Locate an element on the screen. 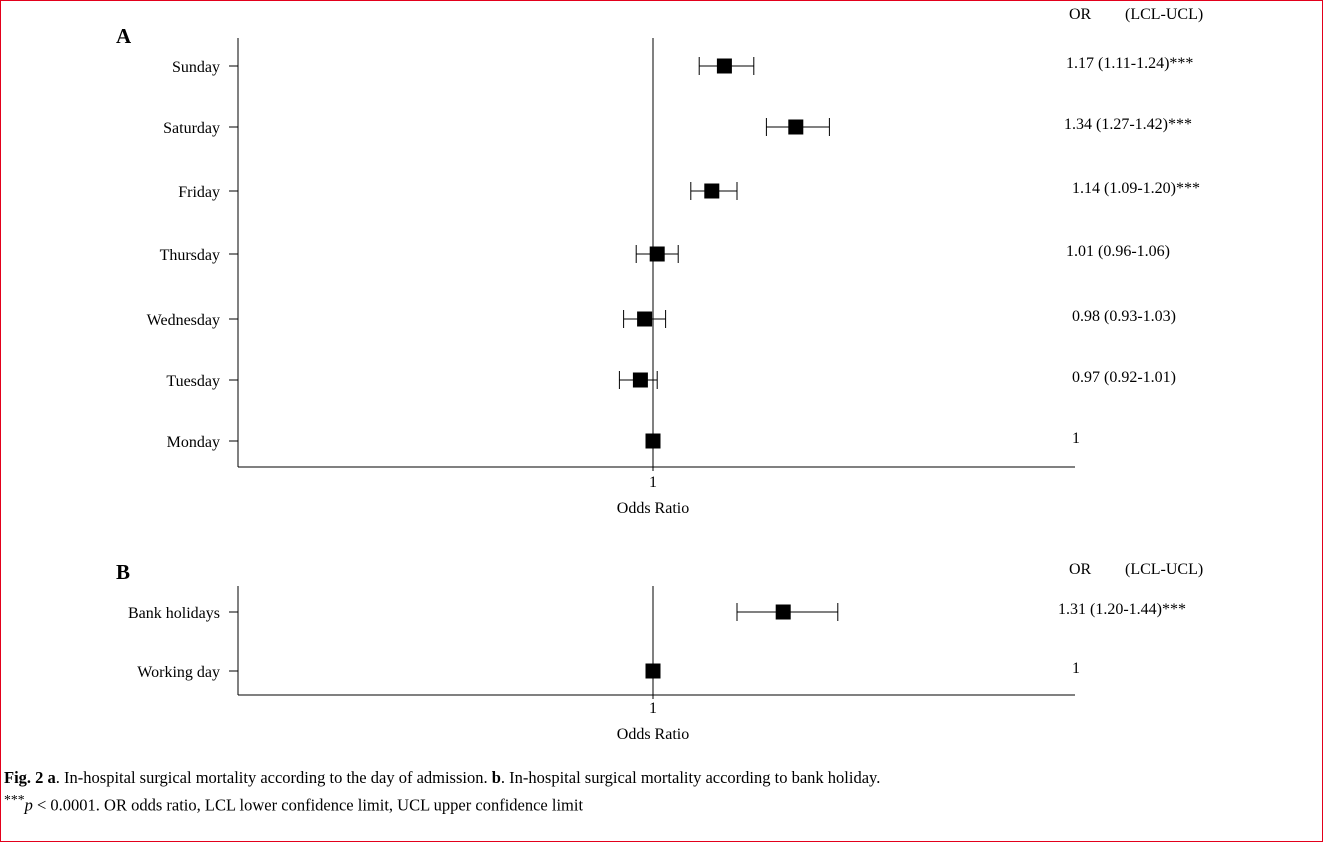 This screenshot has height=842, width=1323. caption-part-b-letter: b is located at coordinates (496, 777).